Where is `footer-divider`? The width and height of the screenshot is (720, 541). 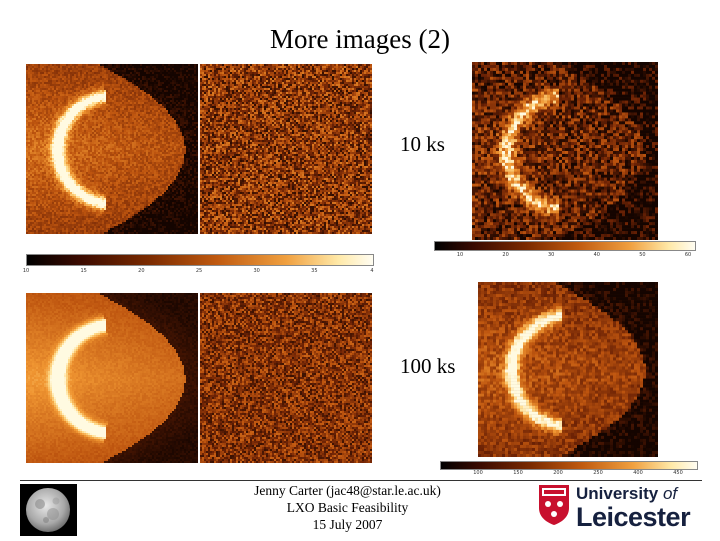
footer-divider is located at coordinates (361, 480).